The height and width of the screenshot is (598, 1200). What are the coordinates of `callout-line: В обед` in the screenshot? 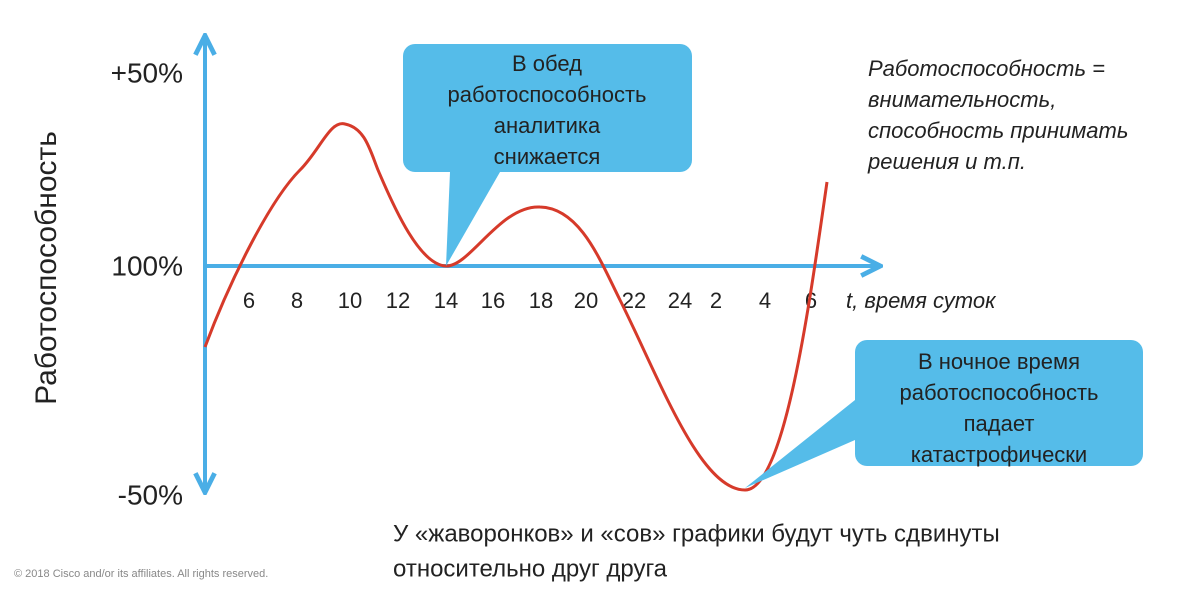 It's located at (547, 63).